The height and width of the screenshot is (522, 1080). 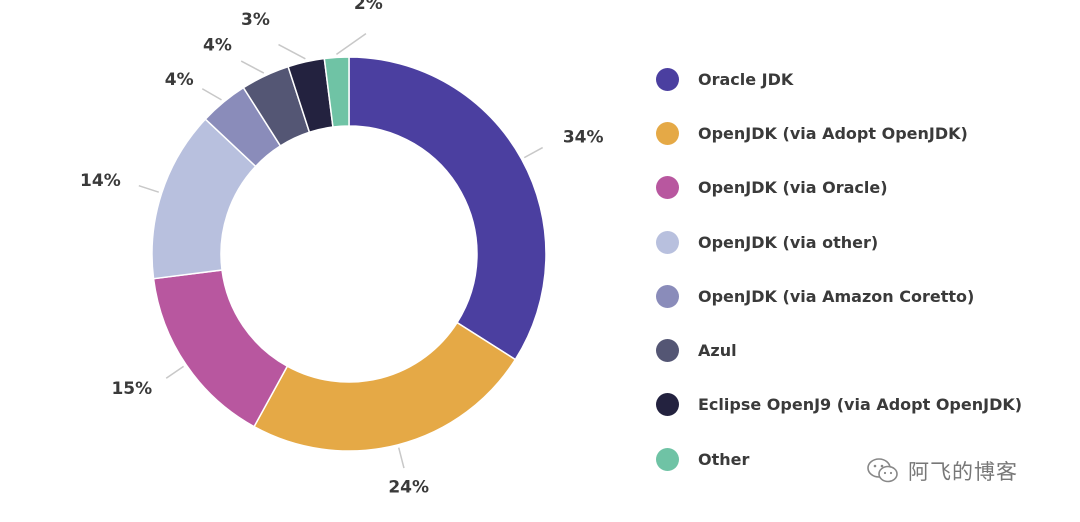 What do you see at coordinates (746, 79) in the screenshot?
I see `legend-label: Oracle JDK` at bounding box center [746, 79].